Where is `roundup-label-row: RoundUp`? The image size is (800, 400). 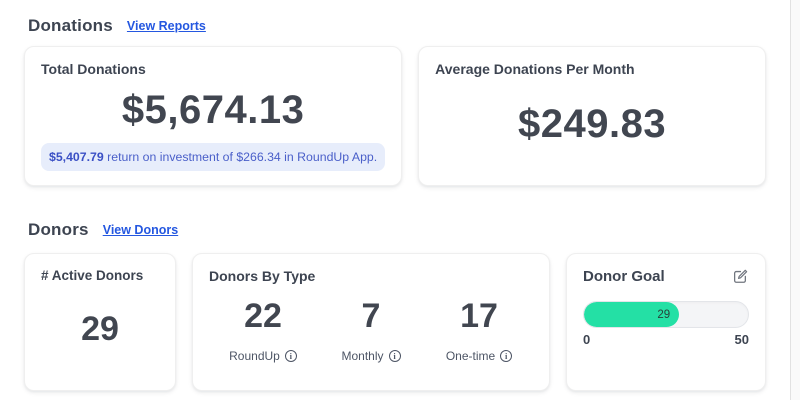 roundup-label-row: RoundUp is located at coordinates (263, 356).